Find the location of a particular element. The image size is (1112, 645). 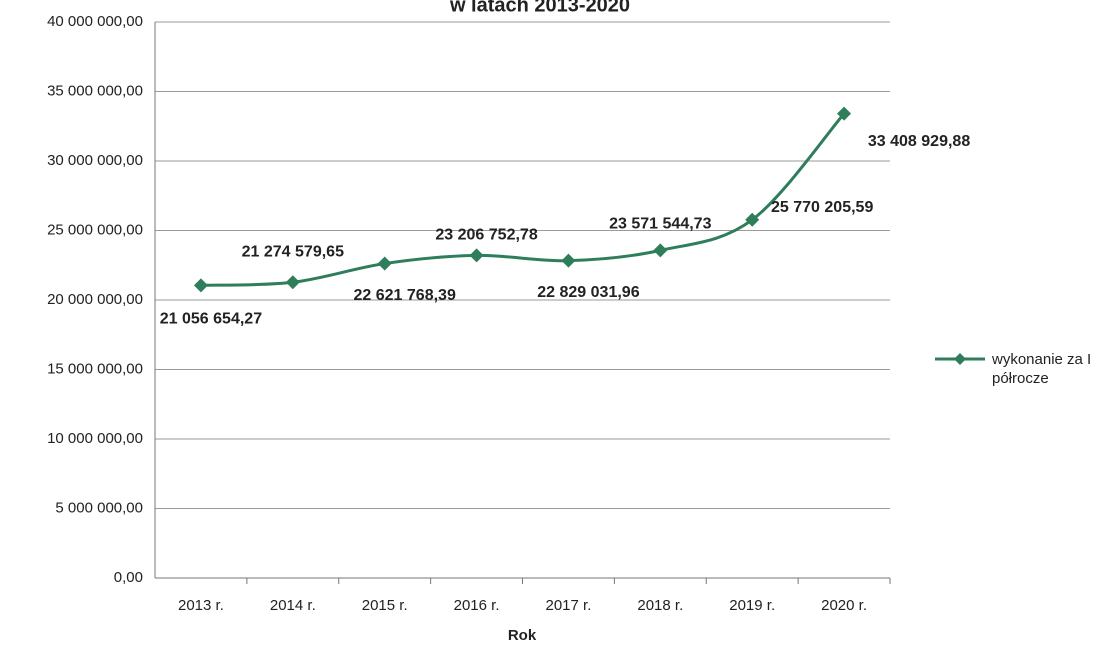

y-tick-label: 40 000 000,00 is located at coordinates (95, 21).